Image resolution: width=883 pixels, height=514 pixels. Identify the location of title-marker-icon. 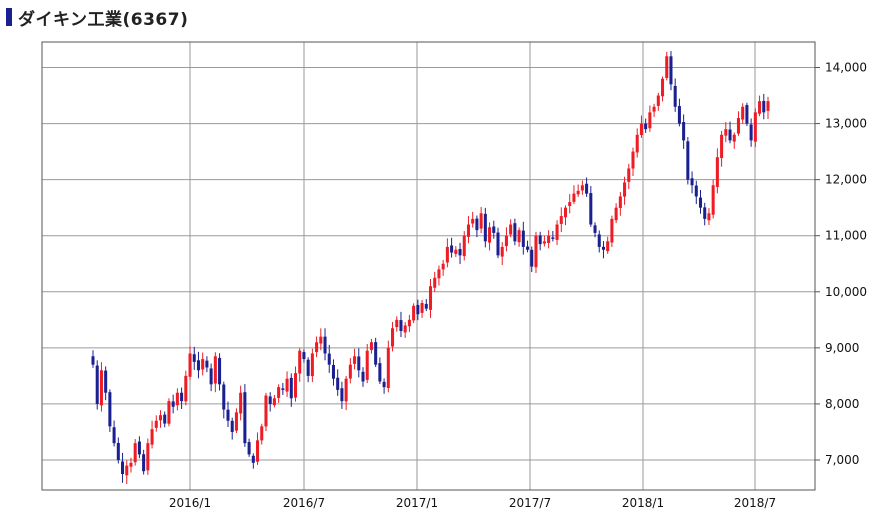
(9, 17).